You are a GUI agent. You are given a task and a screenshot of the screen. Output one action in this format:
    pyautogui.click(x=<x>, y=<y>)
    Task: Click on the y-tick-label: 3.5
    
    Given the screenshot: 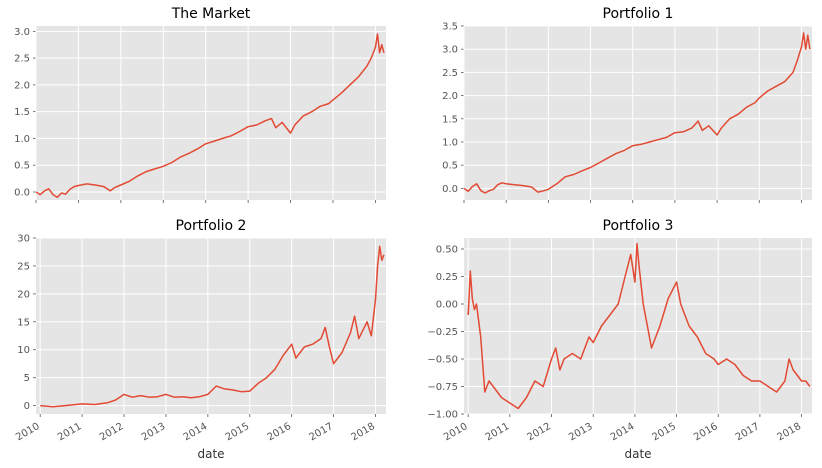 What is the action you would take?
    pyautogui.click(x=450, y=27)
    